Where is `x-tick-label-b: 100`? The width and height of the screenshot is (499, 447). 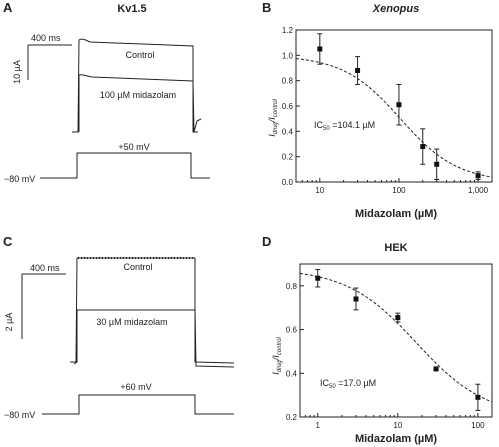 x-tick-label-b: 100 is located at coordinates (399, 190).